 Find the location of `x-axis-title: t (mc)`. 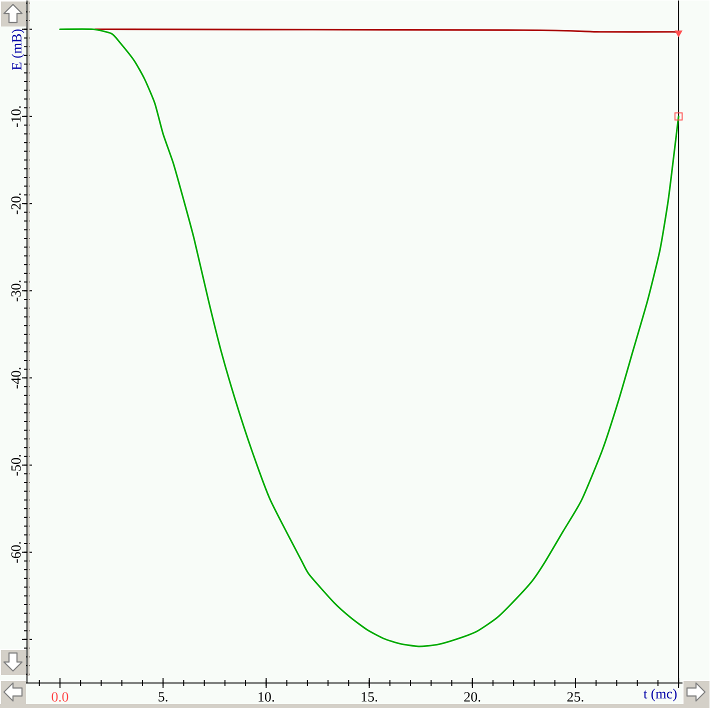

x-axis-title: t (mc) is located at coordinates (660, 695).